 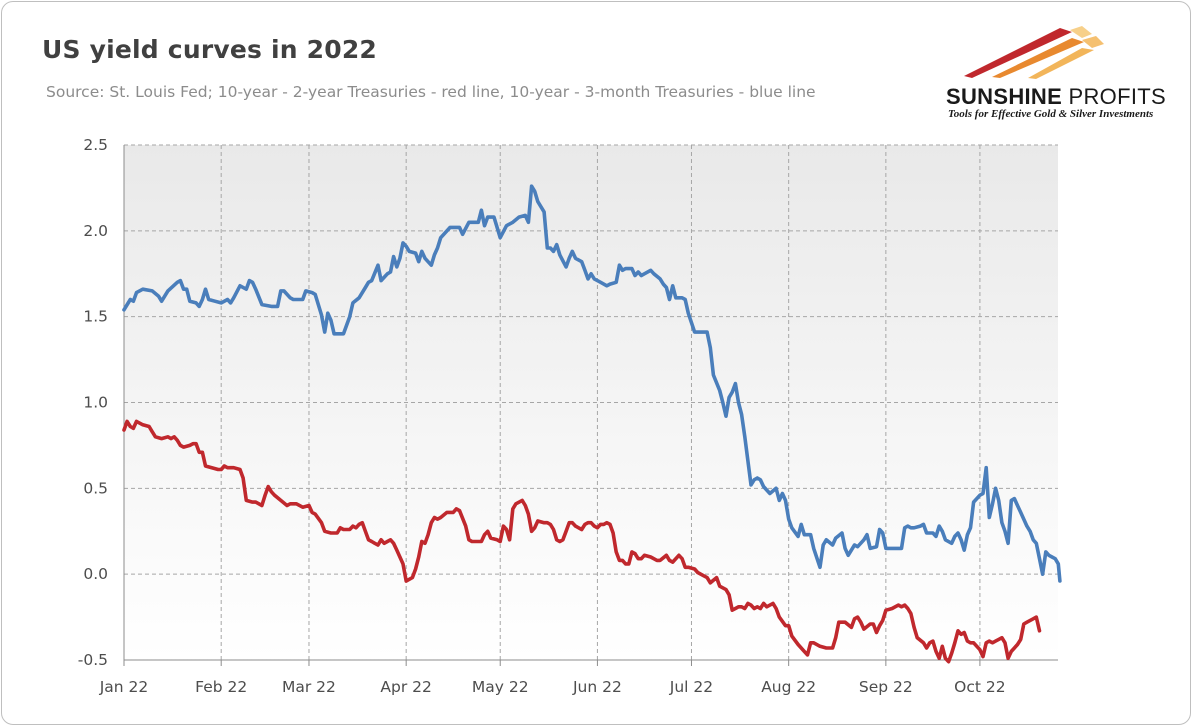 I want to click on logo-swoosh-red, so click(x=1018, y=53).